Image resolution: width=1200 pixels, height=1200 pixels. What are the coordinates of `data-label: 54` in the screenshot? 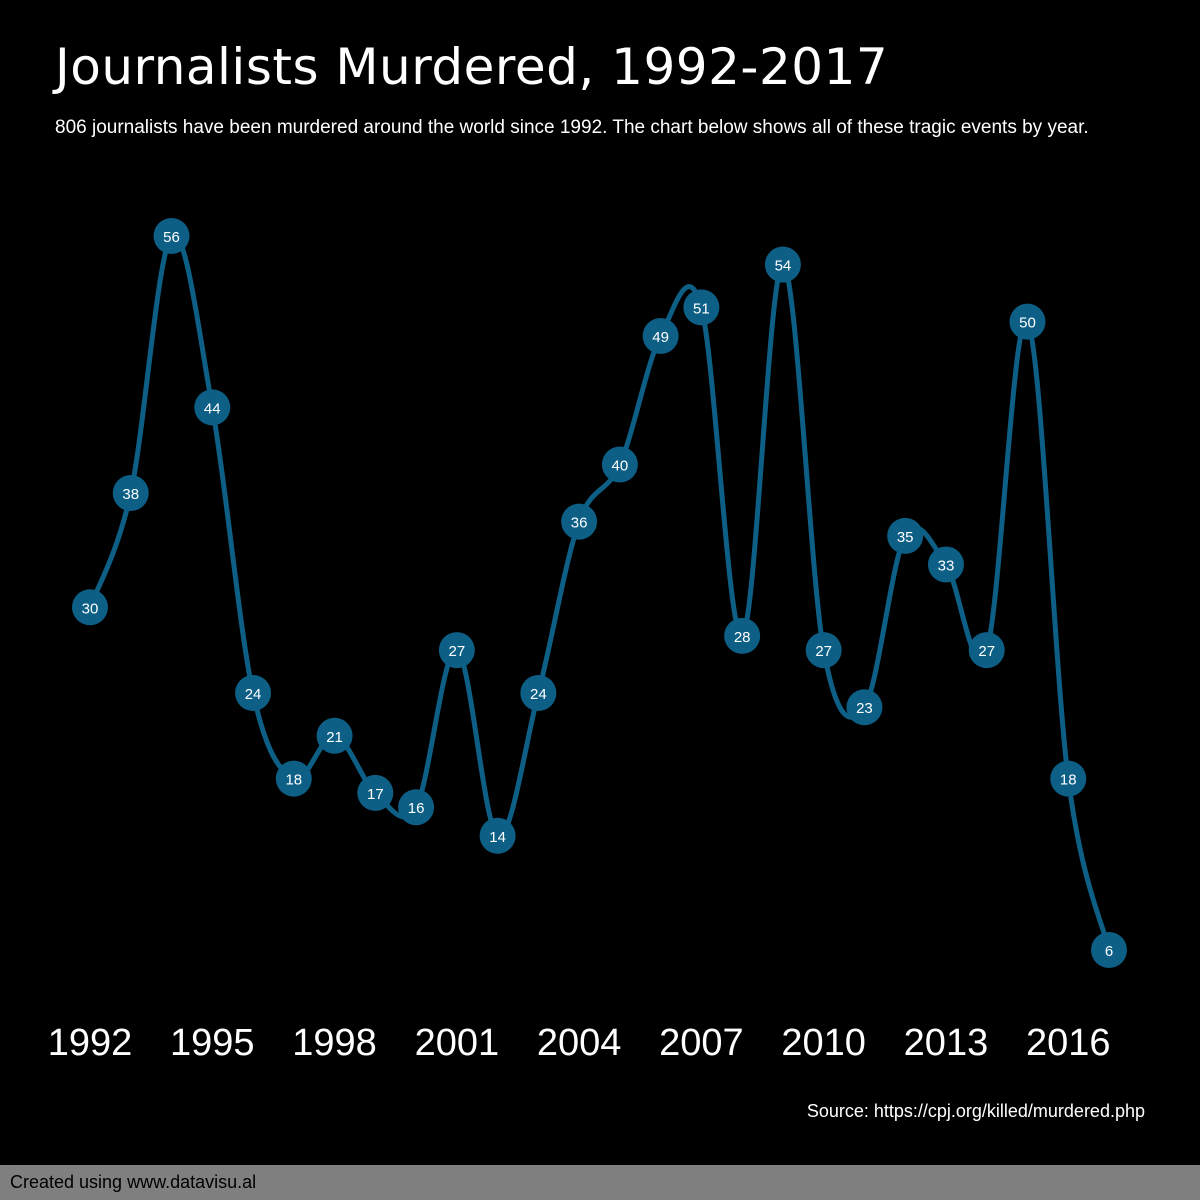 It's located at (783, 266).